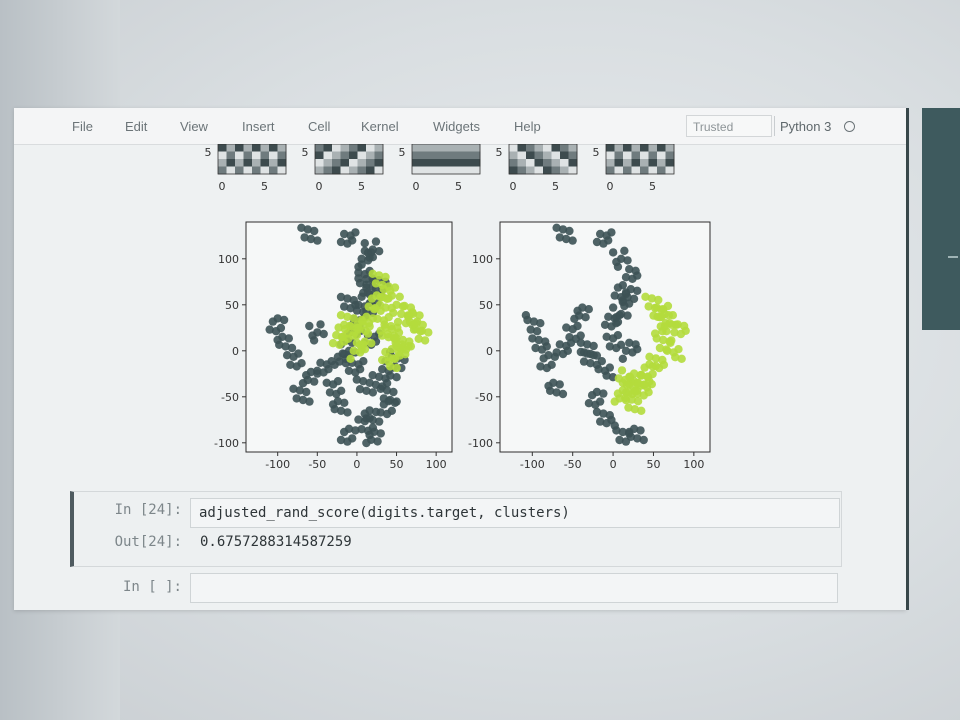 The width and height of the screenshot is (960, 720). I want to click on menu-view: View, so click(194, 126).